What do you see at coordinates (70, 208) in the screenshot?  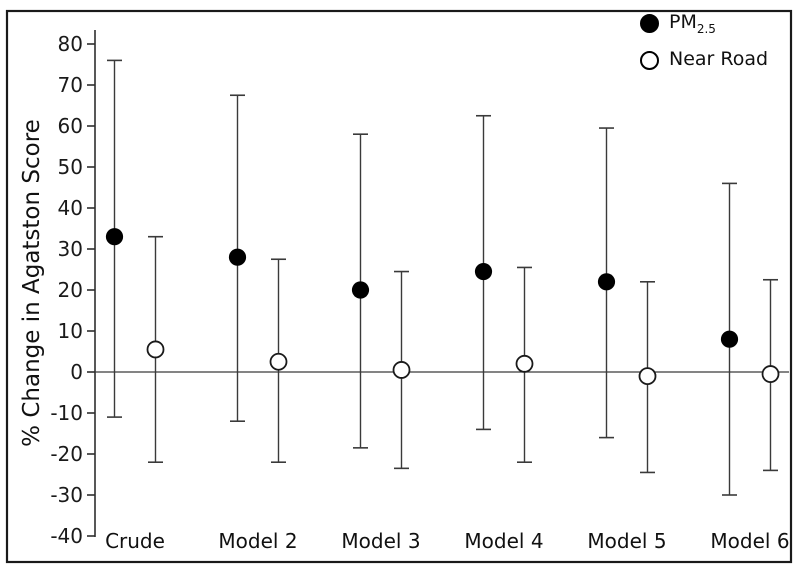 I see `y-tick-label: 40` at bounding box center [70, 208].